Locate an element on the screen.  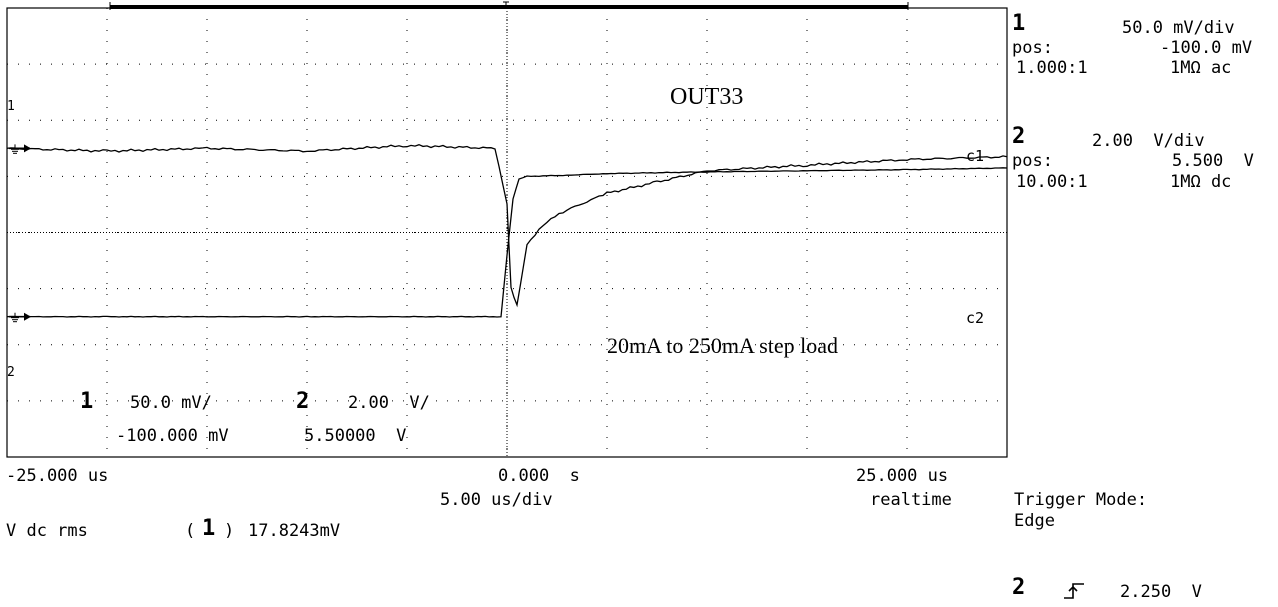
annotation-step-load: 20mA to 250mA step load is located at coordinates (722, 345).